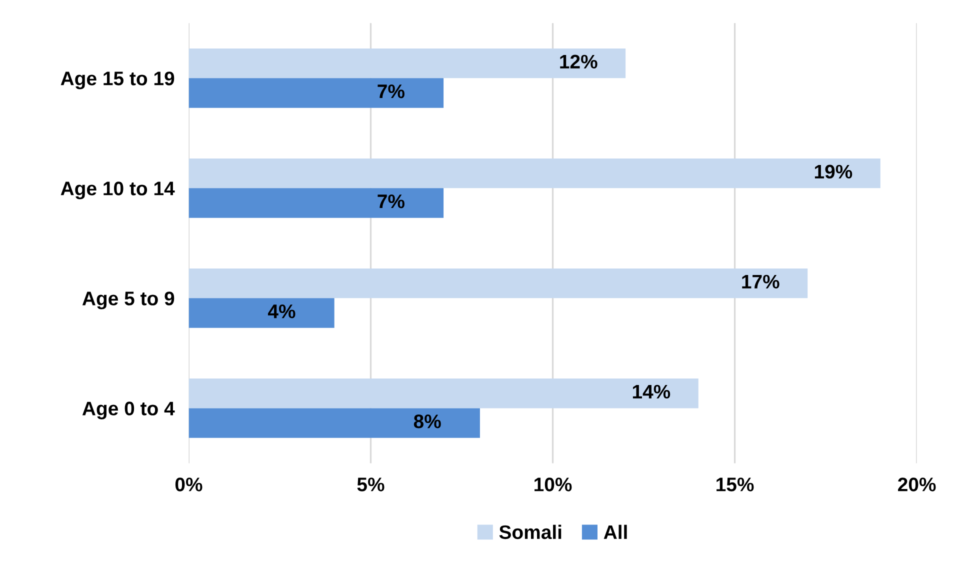 Image resolution: width=958 pixels, height=579 pixels. Describe the element at coordinates (651, 391) in the screenshot. I see `data-label: 14%` at that location.